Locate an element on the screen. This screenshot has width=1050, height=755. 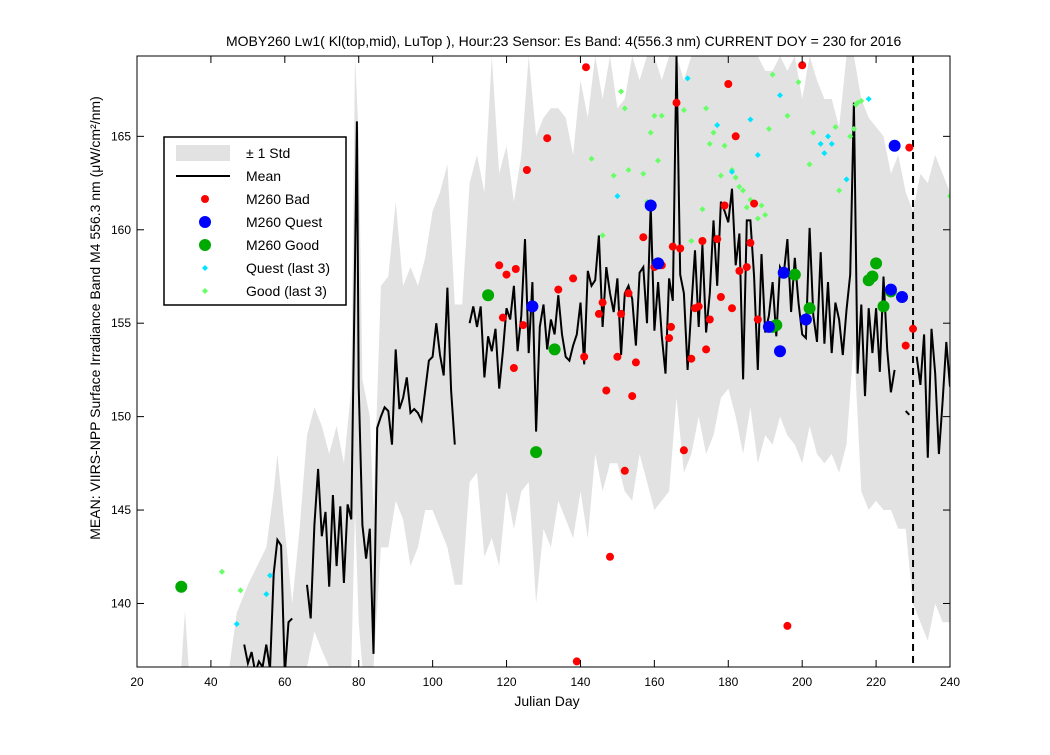
x-tick-label: 80 is located at coordinates (359, 682).